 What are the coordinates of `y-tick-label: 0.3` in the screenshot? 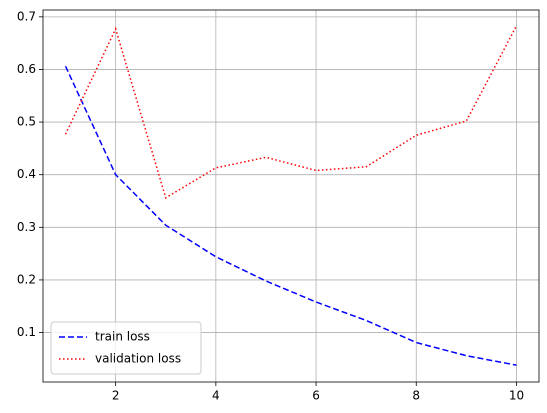 It's located at (26, 227).